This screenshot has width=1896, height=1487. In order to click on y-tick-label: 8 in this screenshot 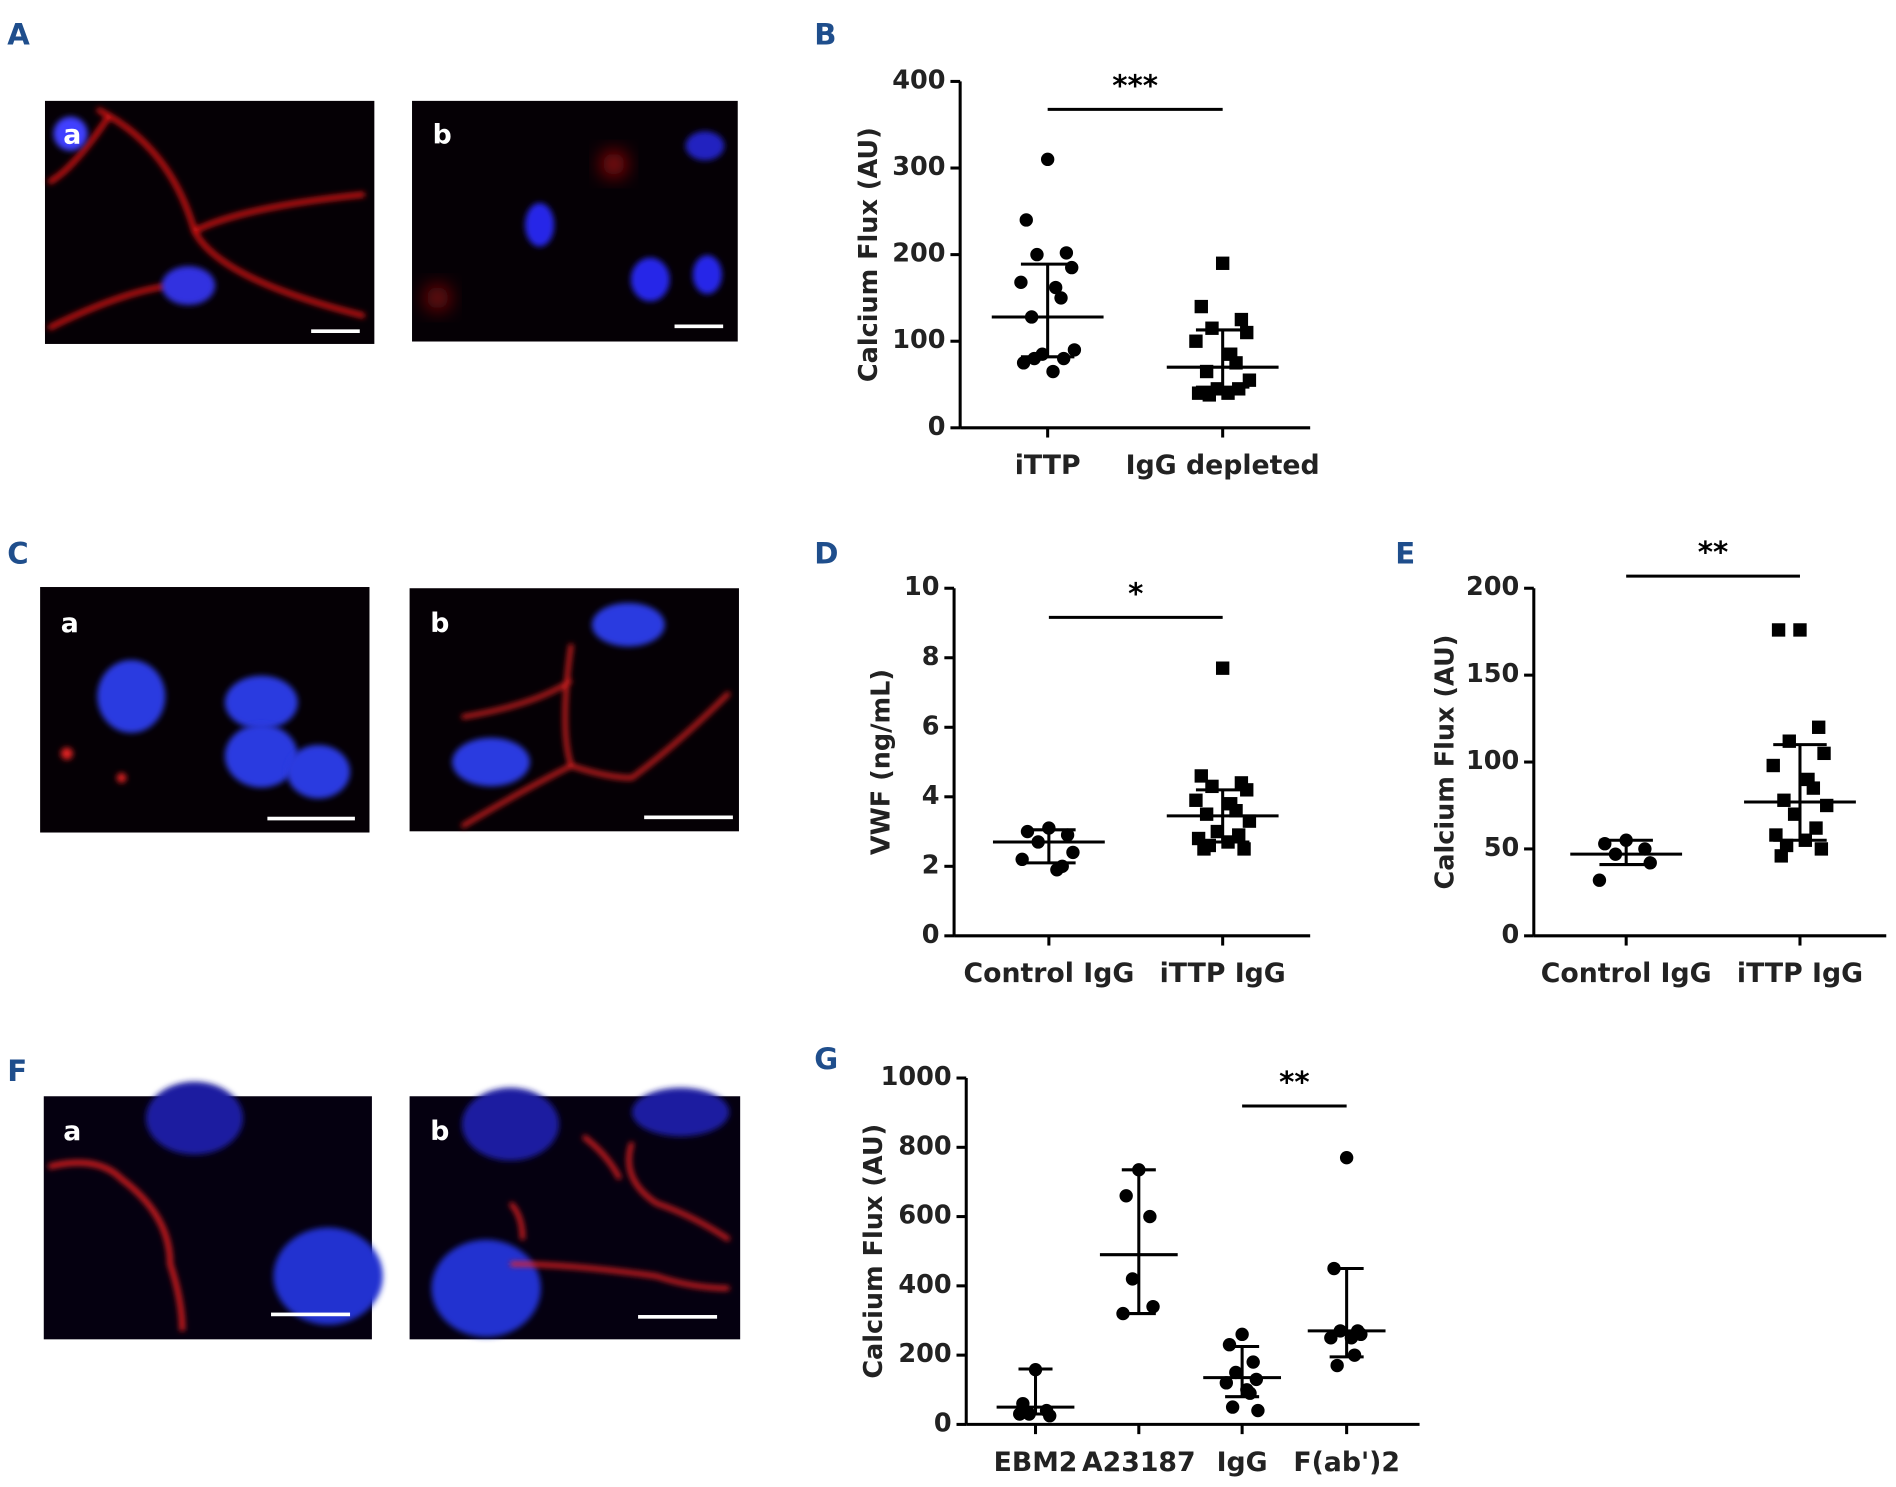, I will do `click(931, 657)`.